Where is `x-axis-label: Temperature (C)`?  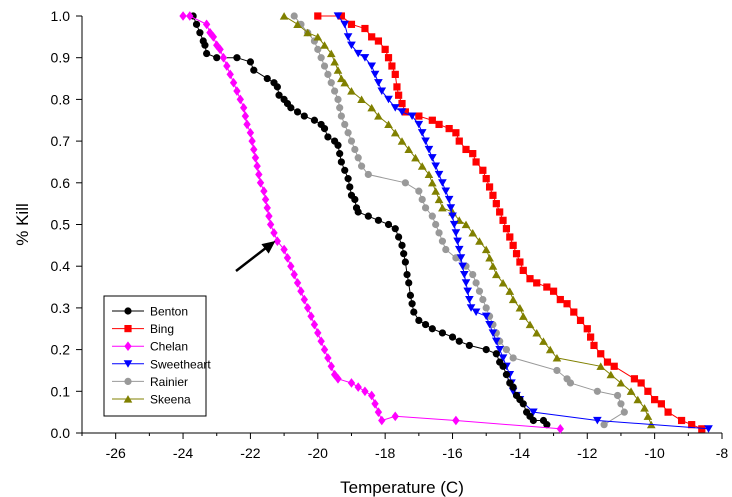
x-axis-label: Temperature (C) is located at coordinates (402, 487).